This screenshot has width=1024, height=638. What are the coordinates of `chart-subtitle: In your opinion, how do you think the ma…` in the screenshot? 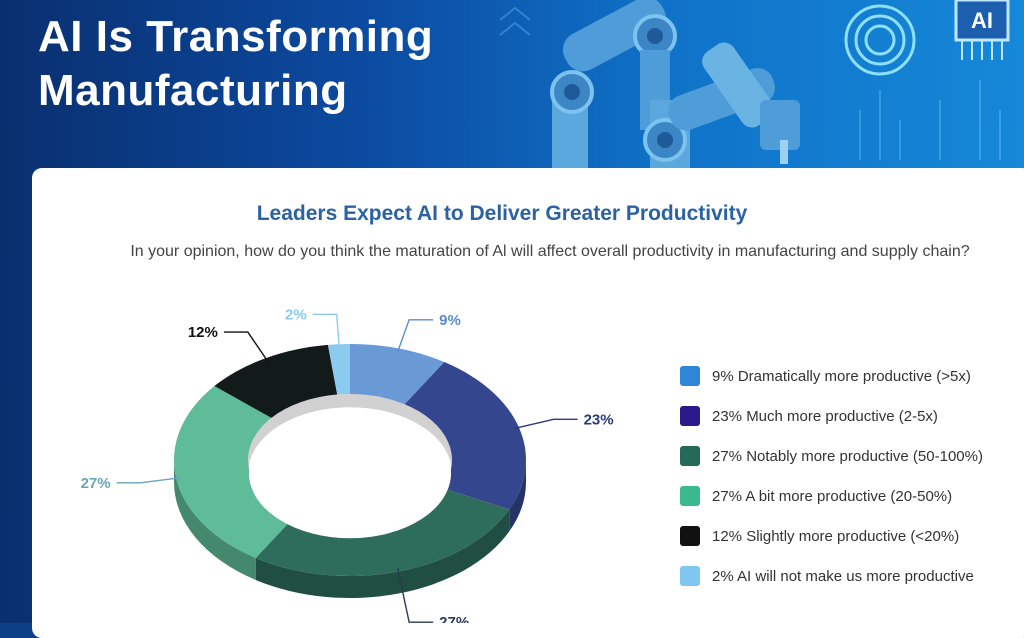 It's located at (550, 251).